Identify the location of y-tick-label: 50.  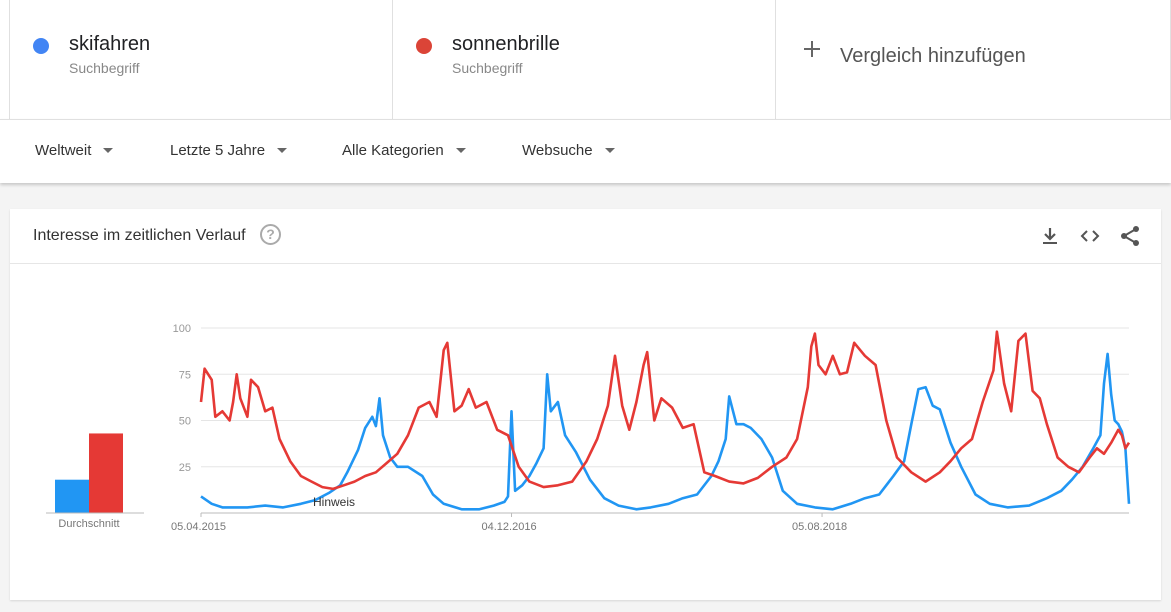
(185, 422).